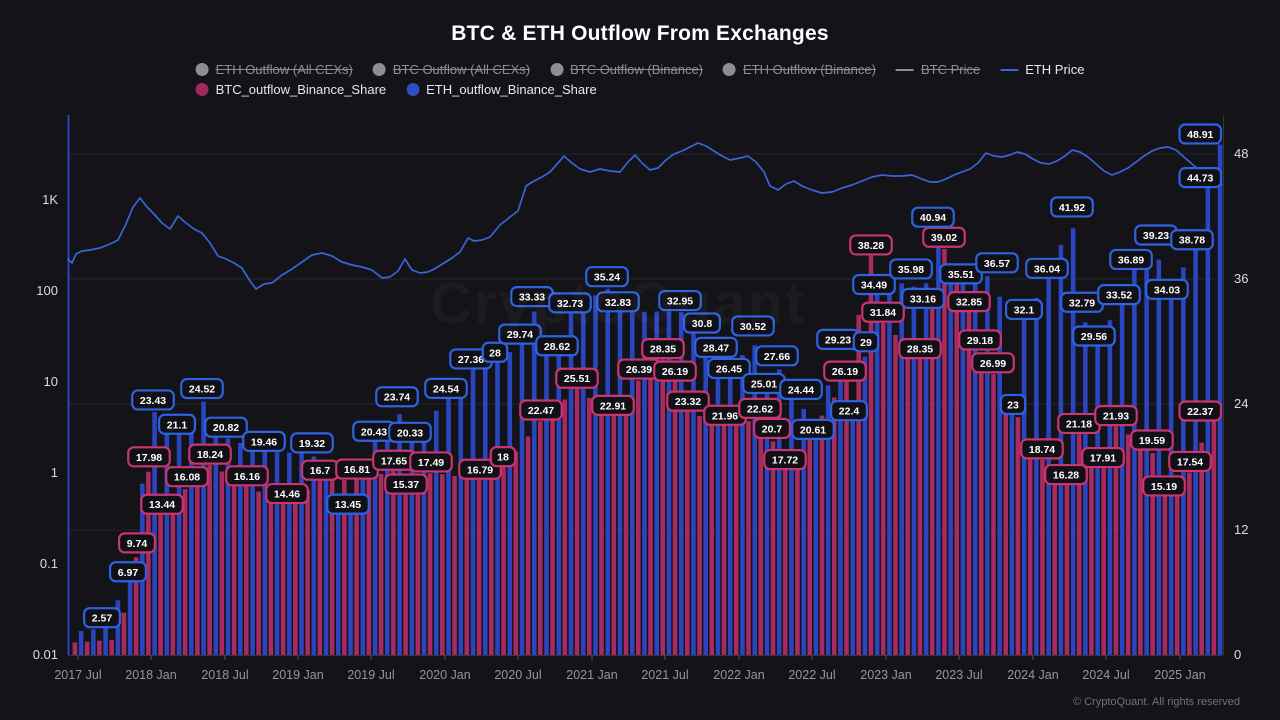 The height and width of the screenshot is (720, 1280). Describe the element at coordinates (284, 69) in the screenshot. I see `legend-label: ETH Outflow (All CEXs)` at that location.